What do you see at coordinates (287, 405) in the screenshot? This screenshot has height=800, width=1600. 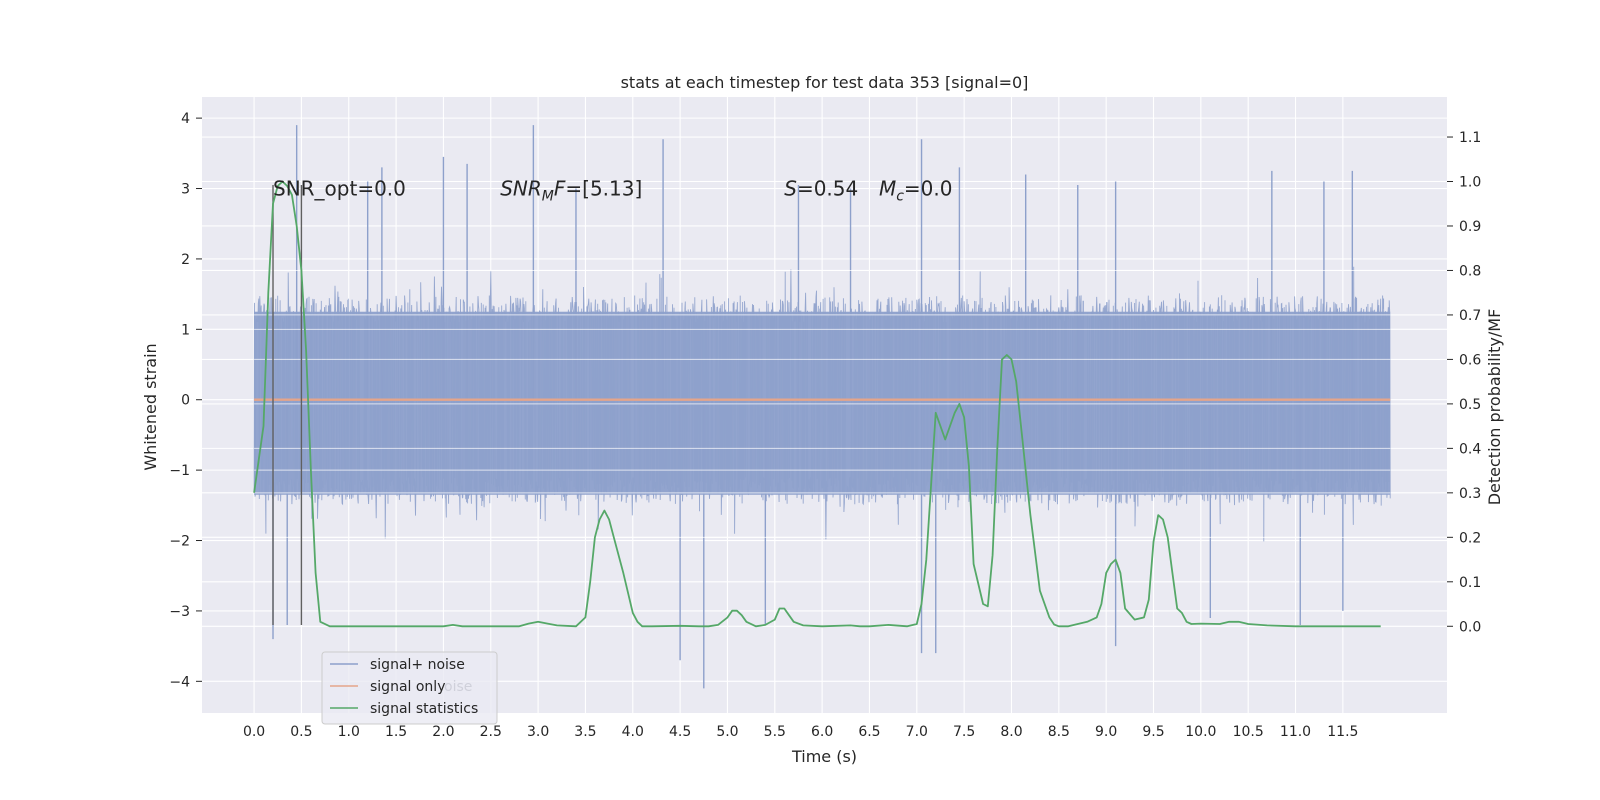 I see `marker-lines` at bounding box center [287, 405].